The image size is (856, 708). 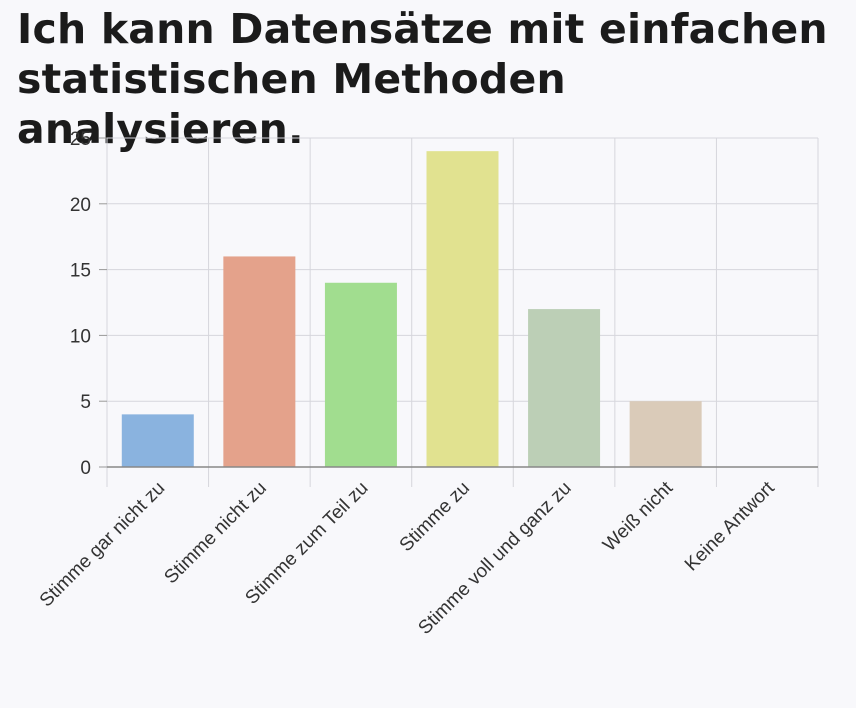 What do you see at coordinates (215, 533) in the screenshot?
I see `x-category-label: Stimme nicht zu` at bounding box center [215, 533].